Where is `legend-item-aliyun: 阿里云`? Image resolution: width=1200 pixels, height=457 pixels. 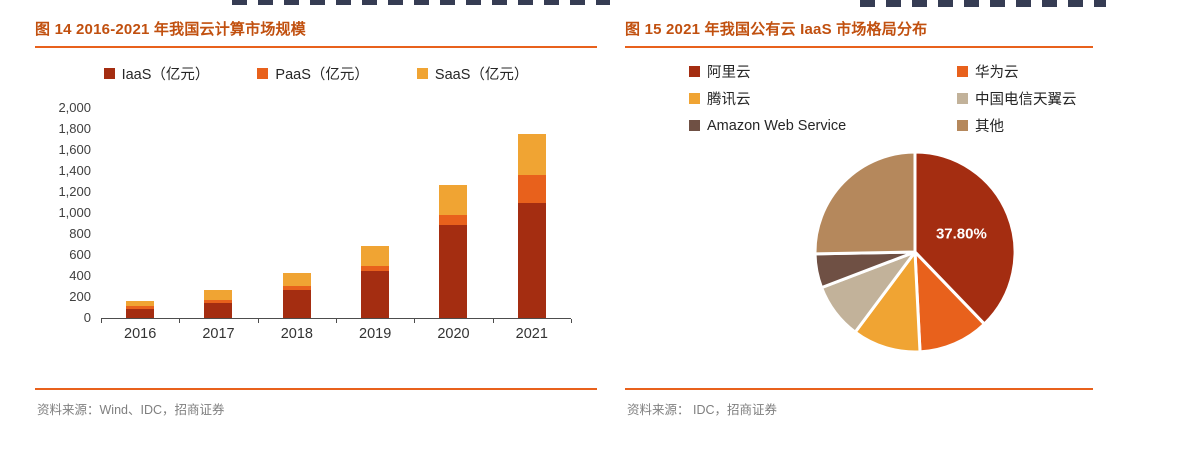
legend-item-aliyun: 阿里云 is located at coordinates (823, 71).